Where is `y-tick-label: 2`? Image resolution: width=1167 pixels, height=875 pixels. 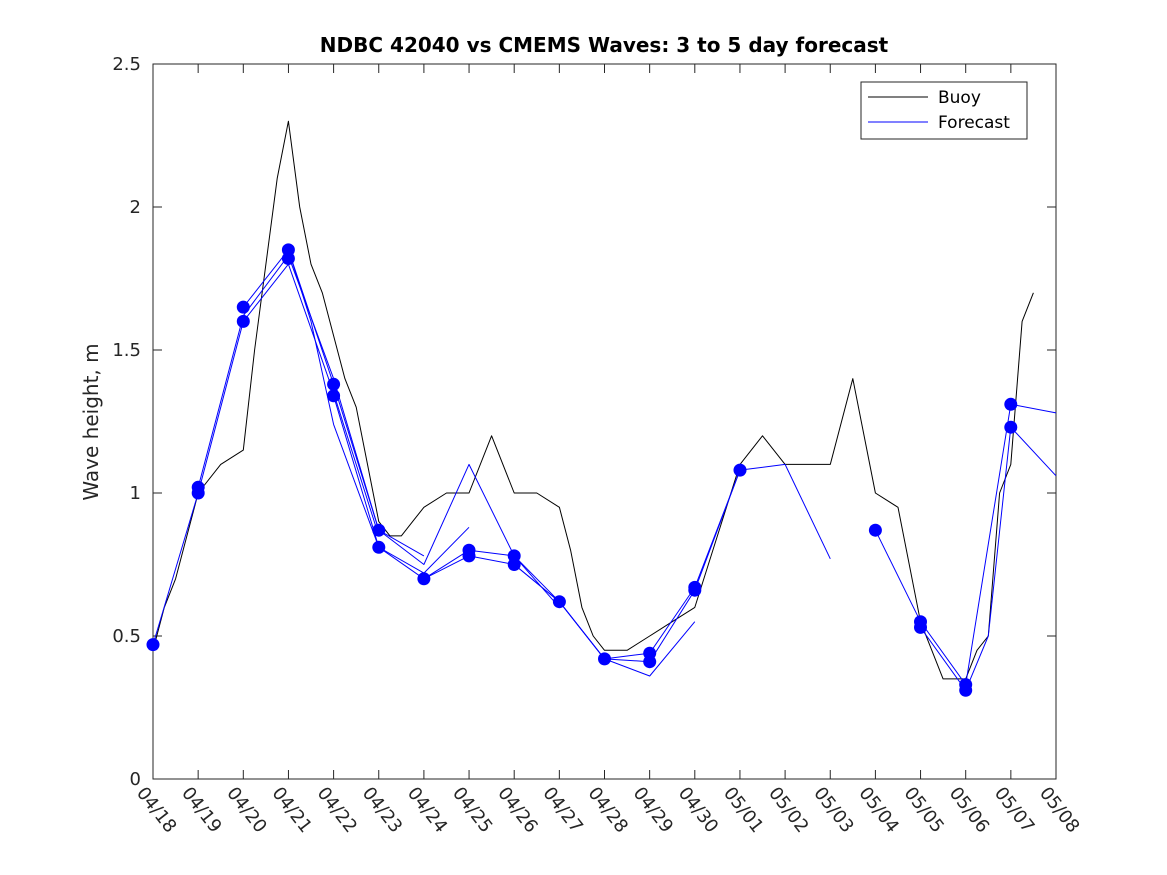
y-tick-label: 2 is located at coordinates (135, 207).